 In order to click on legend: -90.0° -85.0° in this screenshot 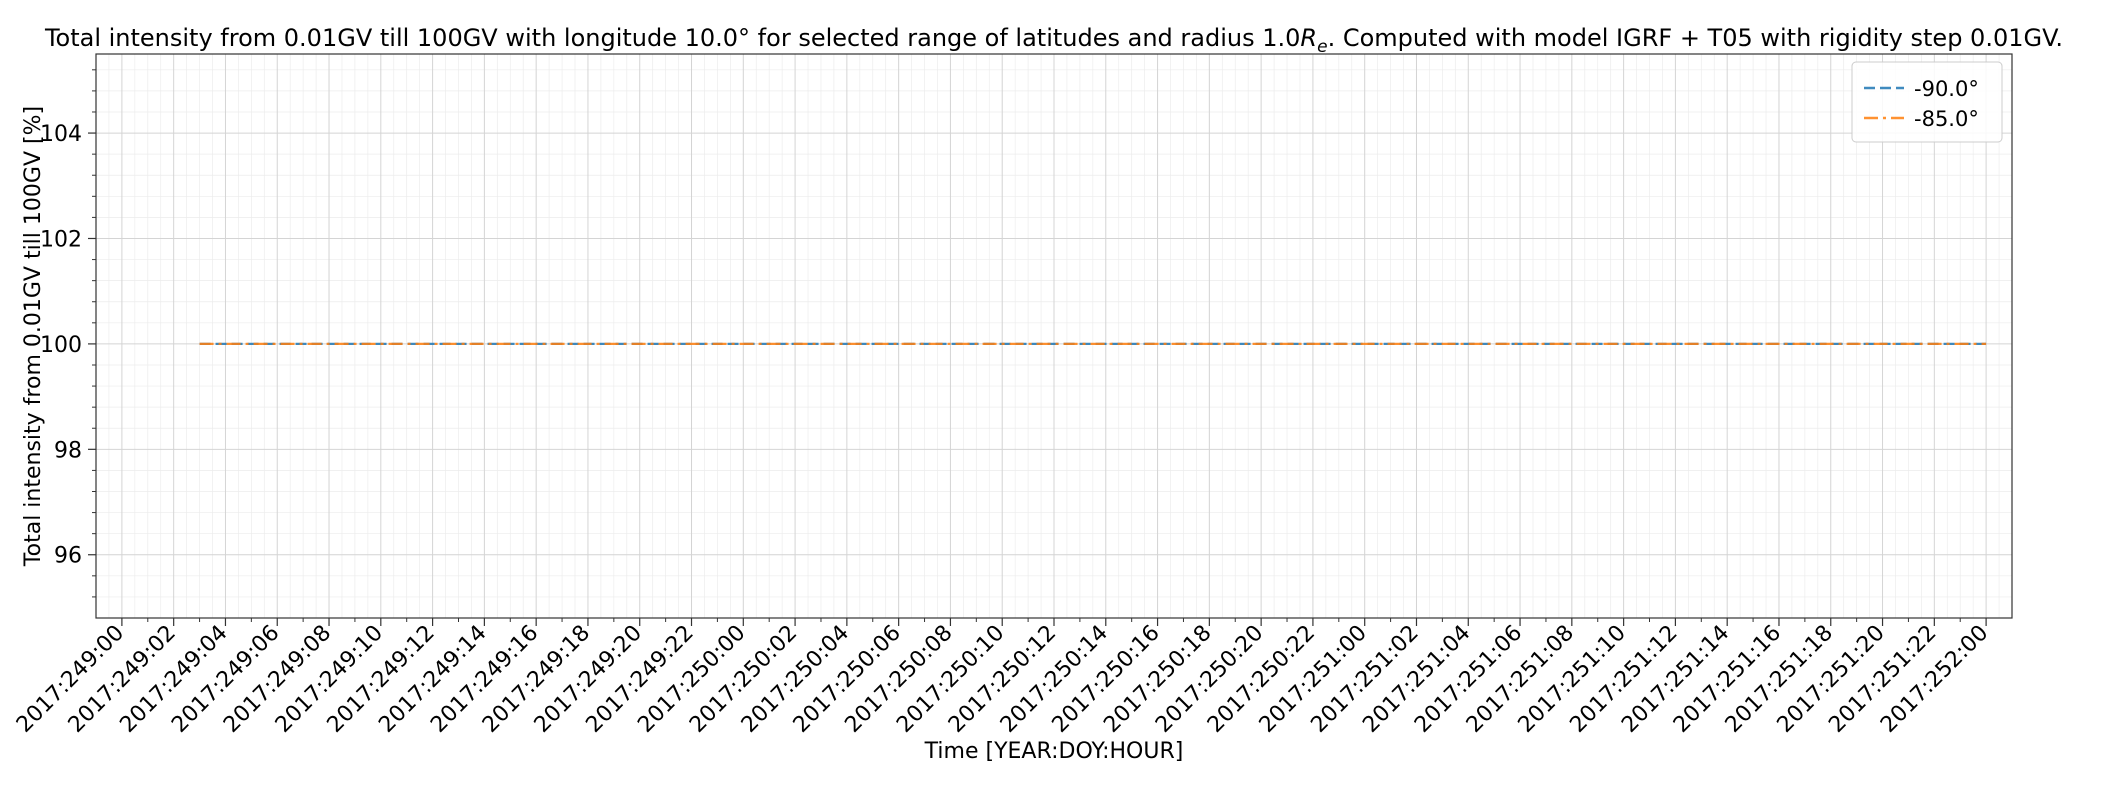, I will do `click(1927, 102)`.